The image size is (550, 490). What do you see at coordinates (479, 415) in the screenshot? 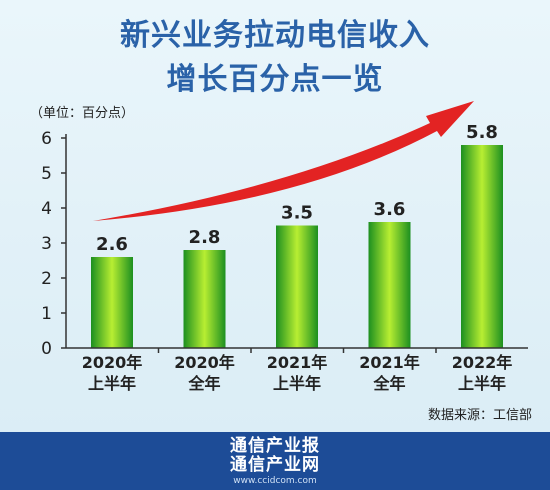
I see `data-source: 数据来源：工信部` at bounding box center [479, 415].